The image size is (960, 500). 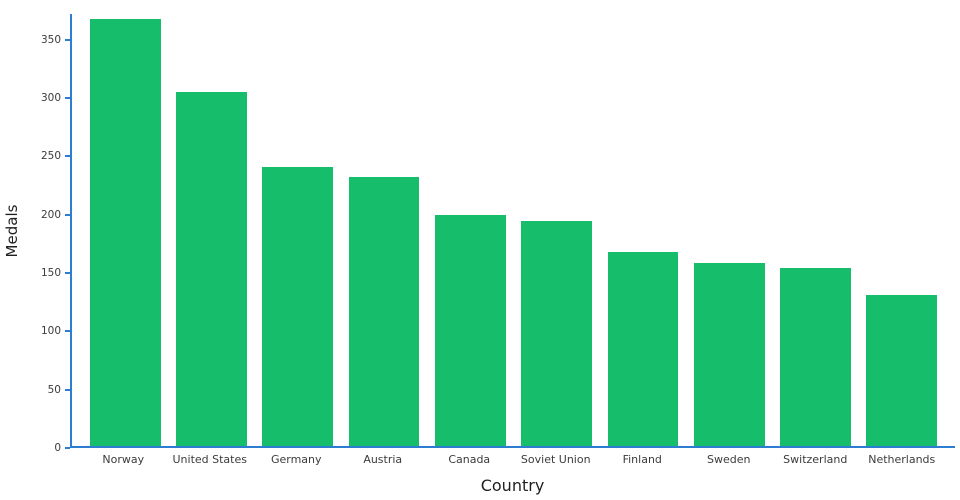 I want to click on y-tick: 350, so click(x=55, y=40).